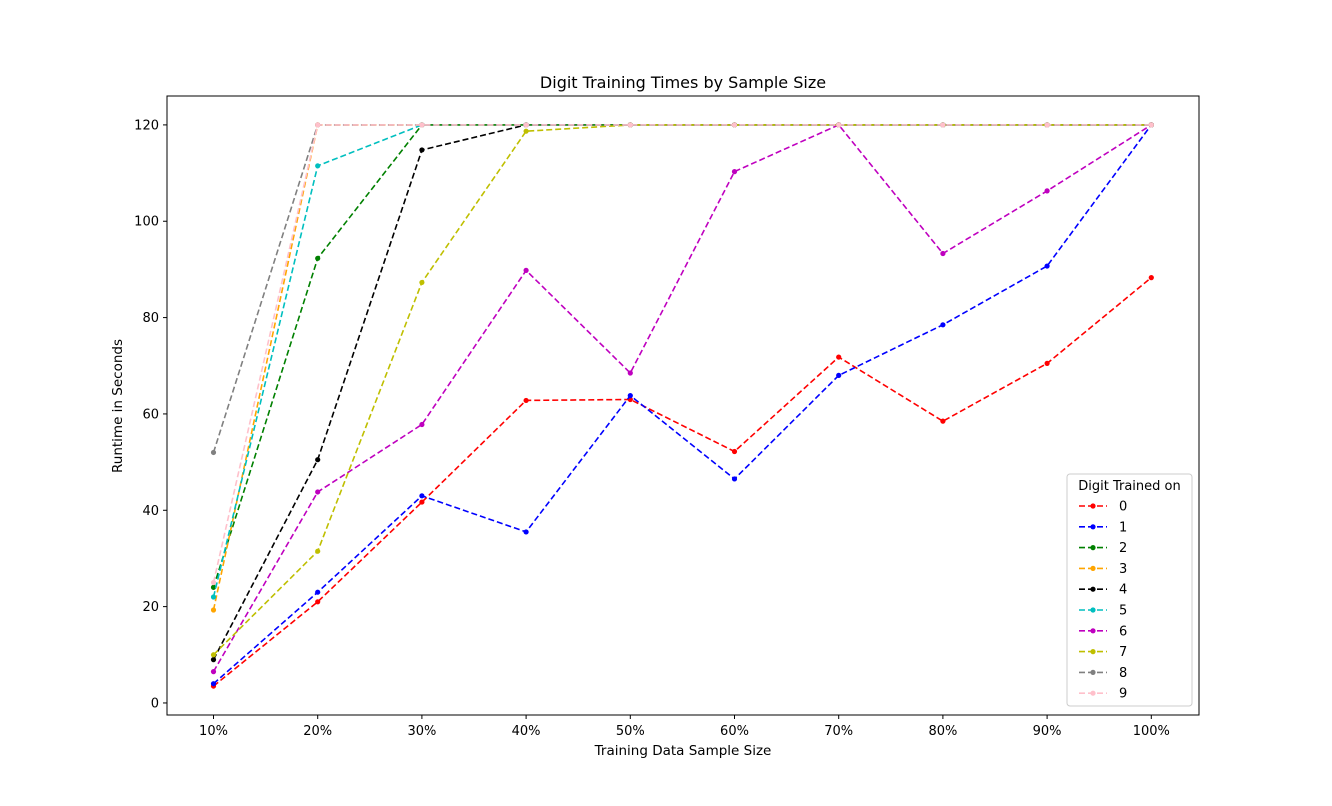 This screenshot has height=806, width=1332. Describe the element at coordinates (1103, 527) in the screenshot. I see `legend-item: 1` at that location.